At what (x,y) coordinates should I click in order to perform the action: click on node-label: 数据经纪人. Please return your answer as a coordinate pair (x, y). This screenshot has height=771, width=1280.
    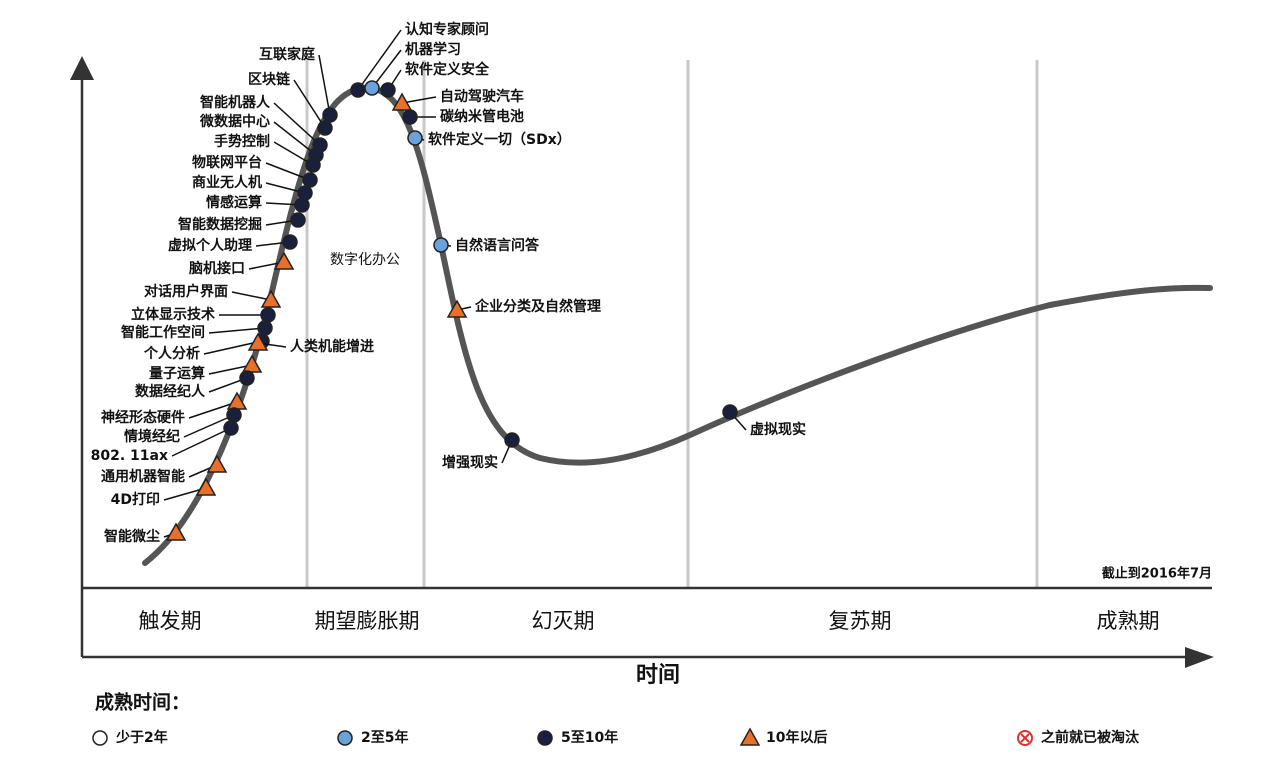
    Looking at the image, I should click on (170, 391).